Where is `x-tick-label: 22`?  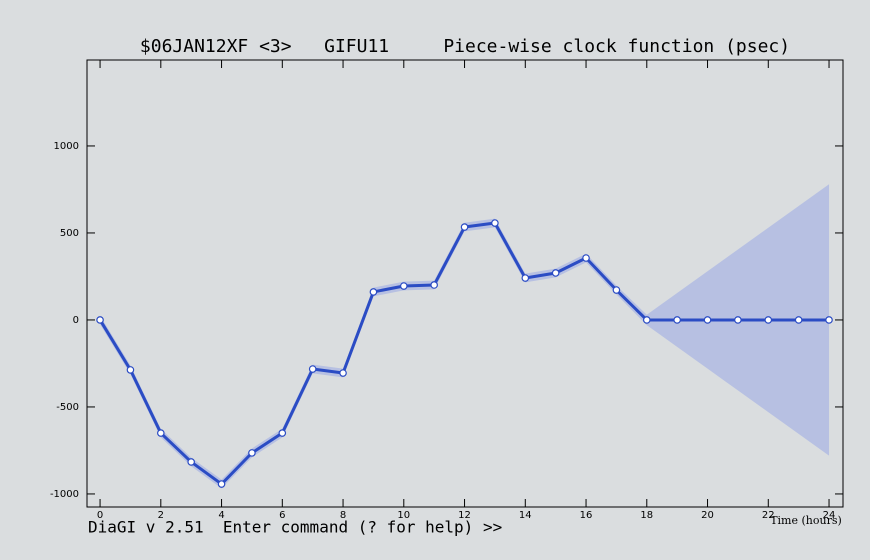
x-tick-label: 22 is located at coordinates (768, 515).